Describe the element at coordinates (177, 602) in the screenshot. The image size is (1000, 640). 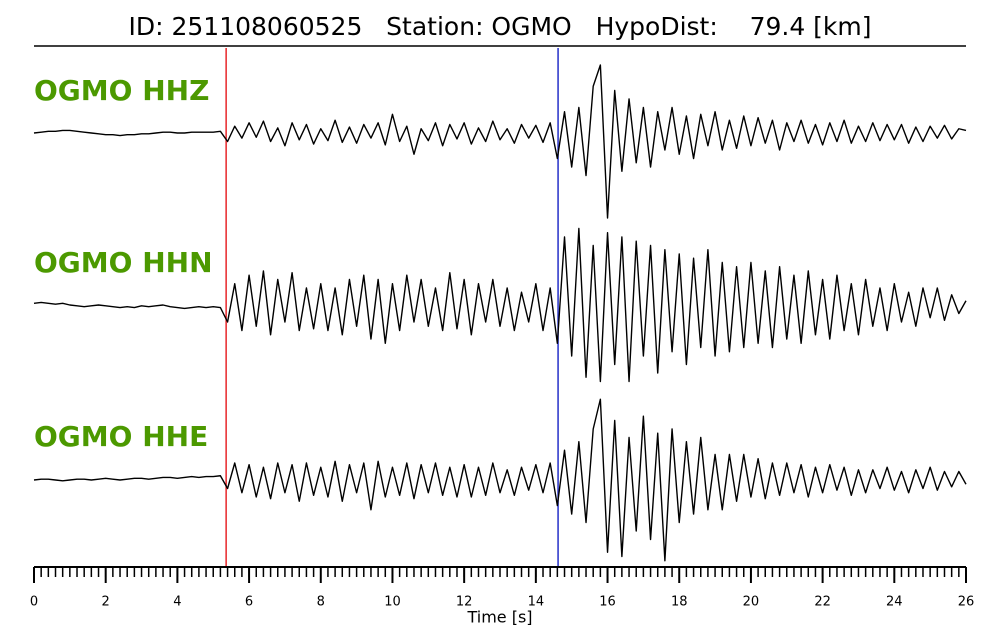
I see `x-tick-label: 4` at that location.